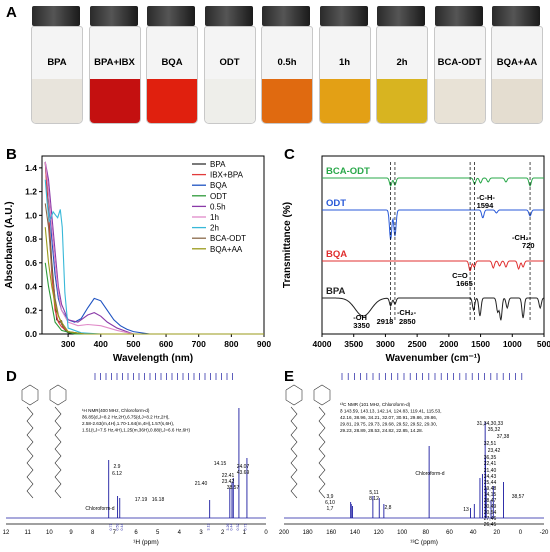  What do you see at coordinates (231, 527) in the screenshot?
I see `integral-value: 0.44` at bounding box center [231, 527].